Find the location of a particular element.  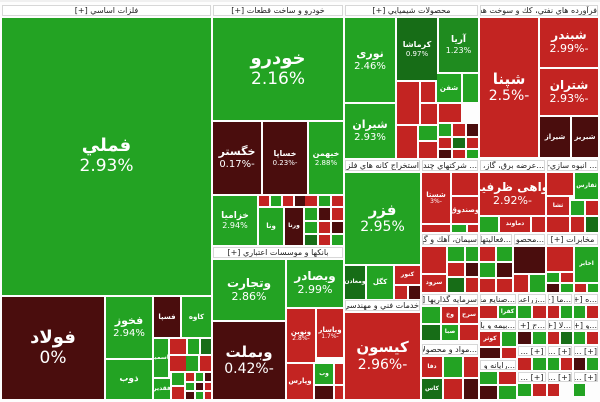

stock-tile-فسپا: فسپا is located at coordinates (167, 317).